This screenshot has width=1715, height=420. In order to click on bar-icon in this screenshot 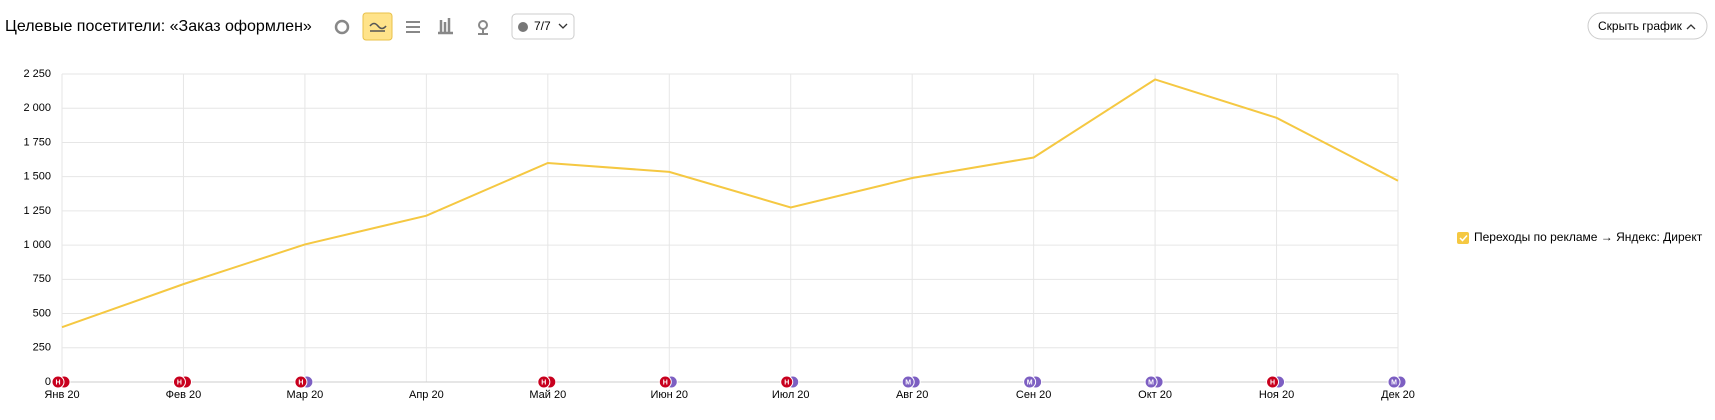, I will do `click(445, 26)`.